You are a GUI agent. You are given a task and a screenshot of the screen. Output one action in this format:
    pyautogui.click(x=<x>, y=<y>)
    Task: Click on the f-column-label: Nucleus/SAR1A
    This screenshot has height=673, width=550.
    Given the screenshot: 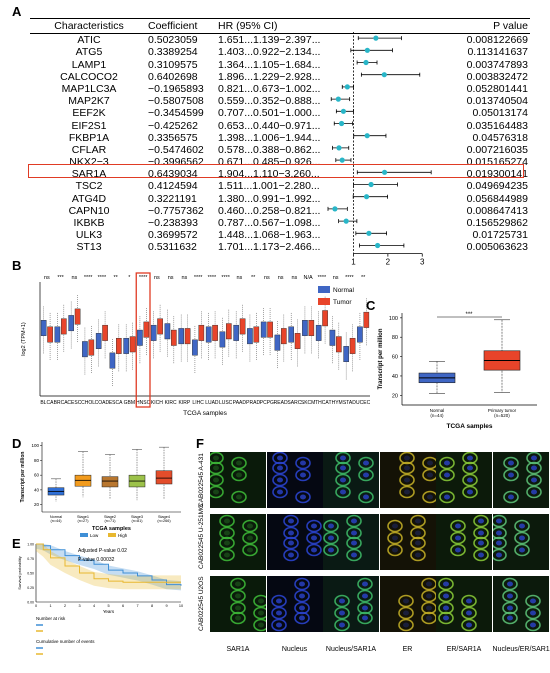 What is the action you would take?
    pyautogui.click(x=351, y=649)
    